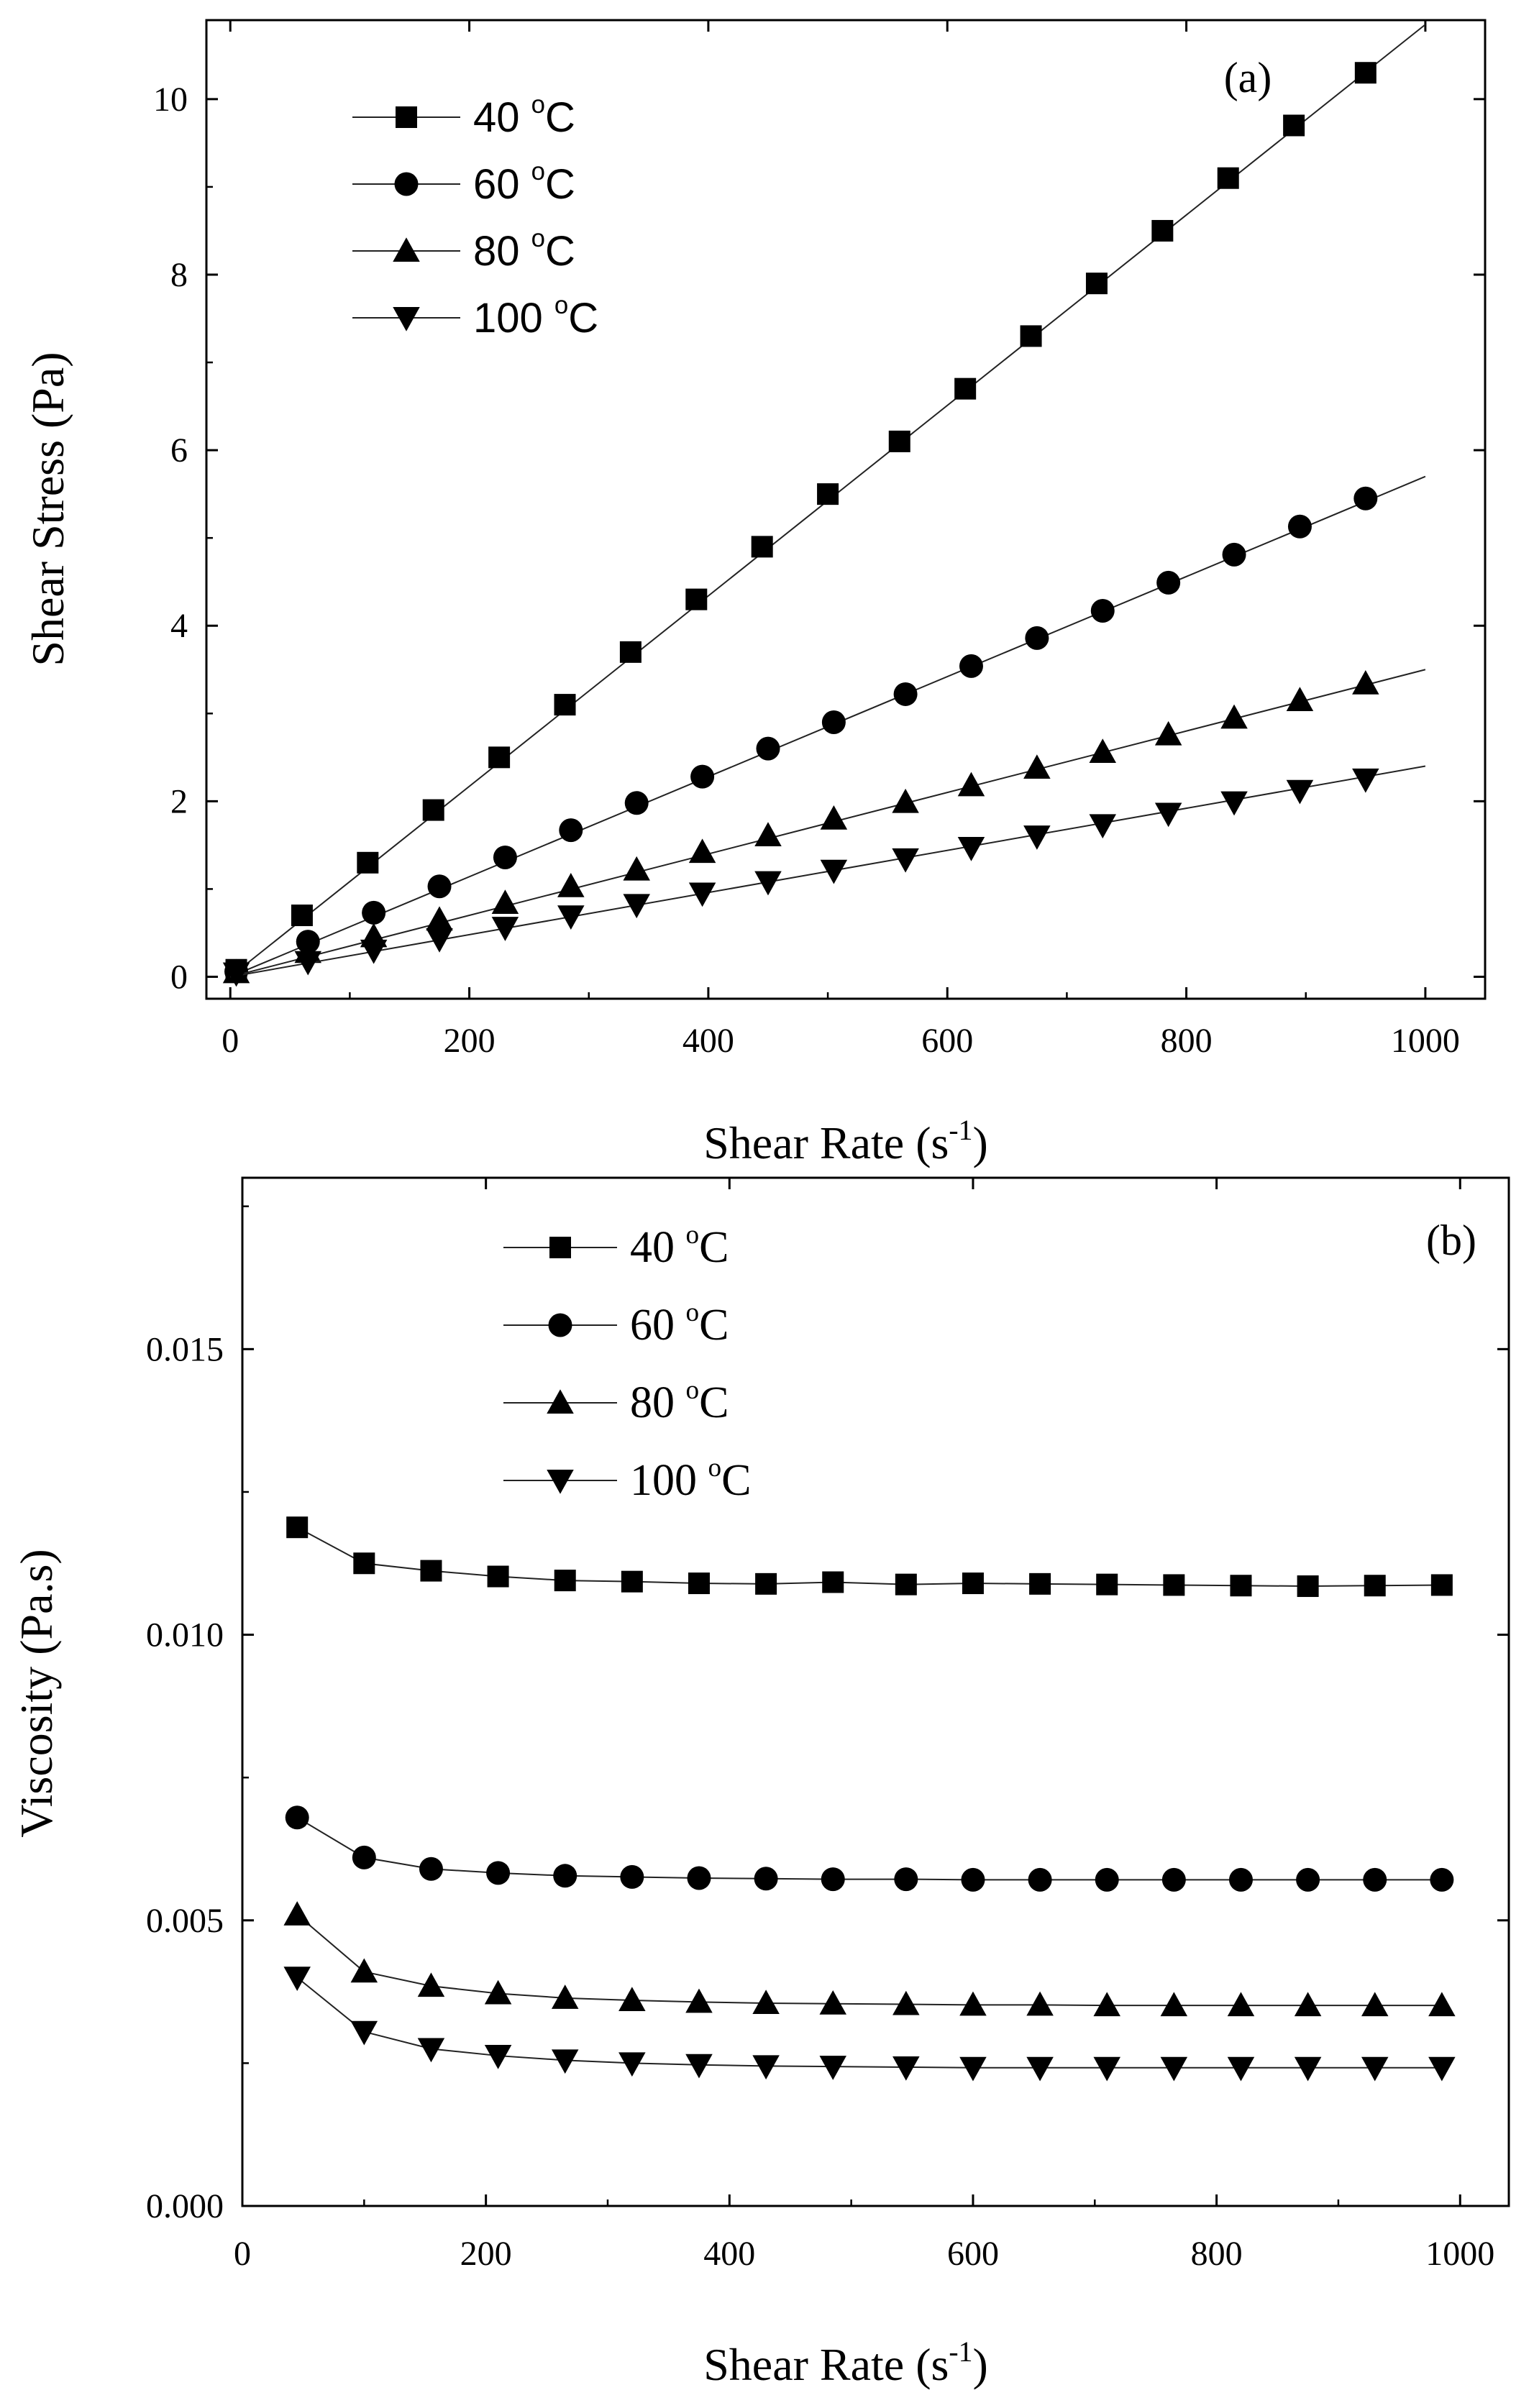  What do you see at coordinates (185, 1921) in the screenshot?
I see `y-tick-label: 0.005` at bounding box center [185, 1921].